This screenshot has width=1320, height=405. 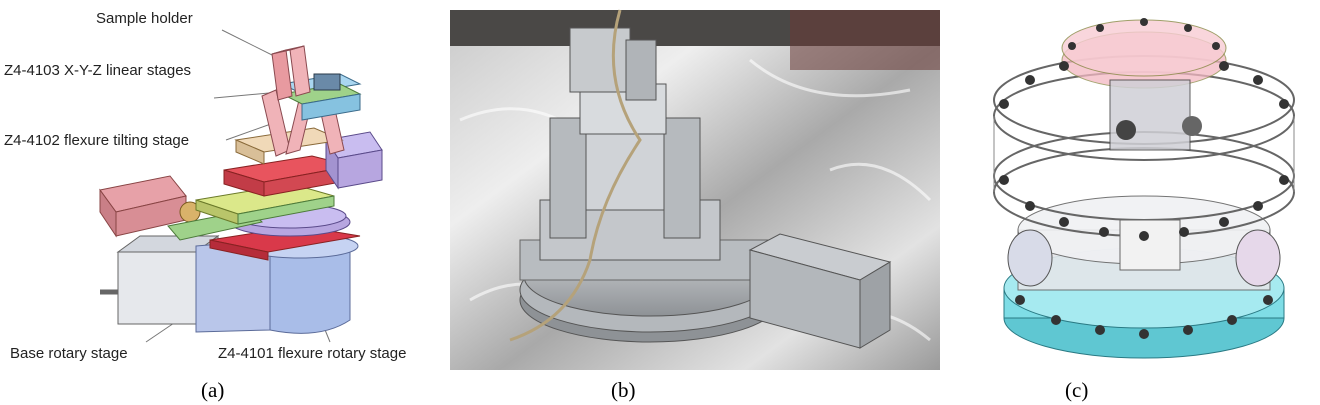 What do you see at coordinates (69, 353) in the screenshot?
I see `label-base-rotary-stage: Base rotary stage` at bounding box center [69, 353].